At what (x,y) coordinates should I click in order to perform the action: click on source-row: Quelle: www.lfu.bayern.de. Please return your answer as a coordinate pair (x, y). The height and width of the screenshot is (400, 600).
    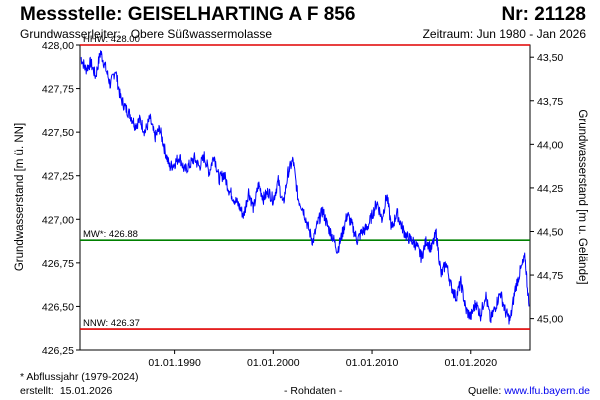
    Looking at the image, I should click on (529, 391).